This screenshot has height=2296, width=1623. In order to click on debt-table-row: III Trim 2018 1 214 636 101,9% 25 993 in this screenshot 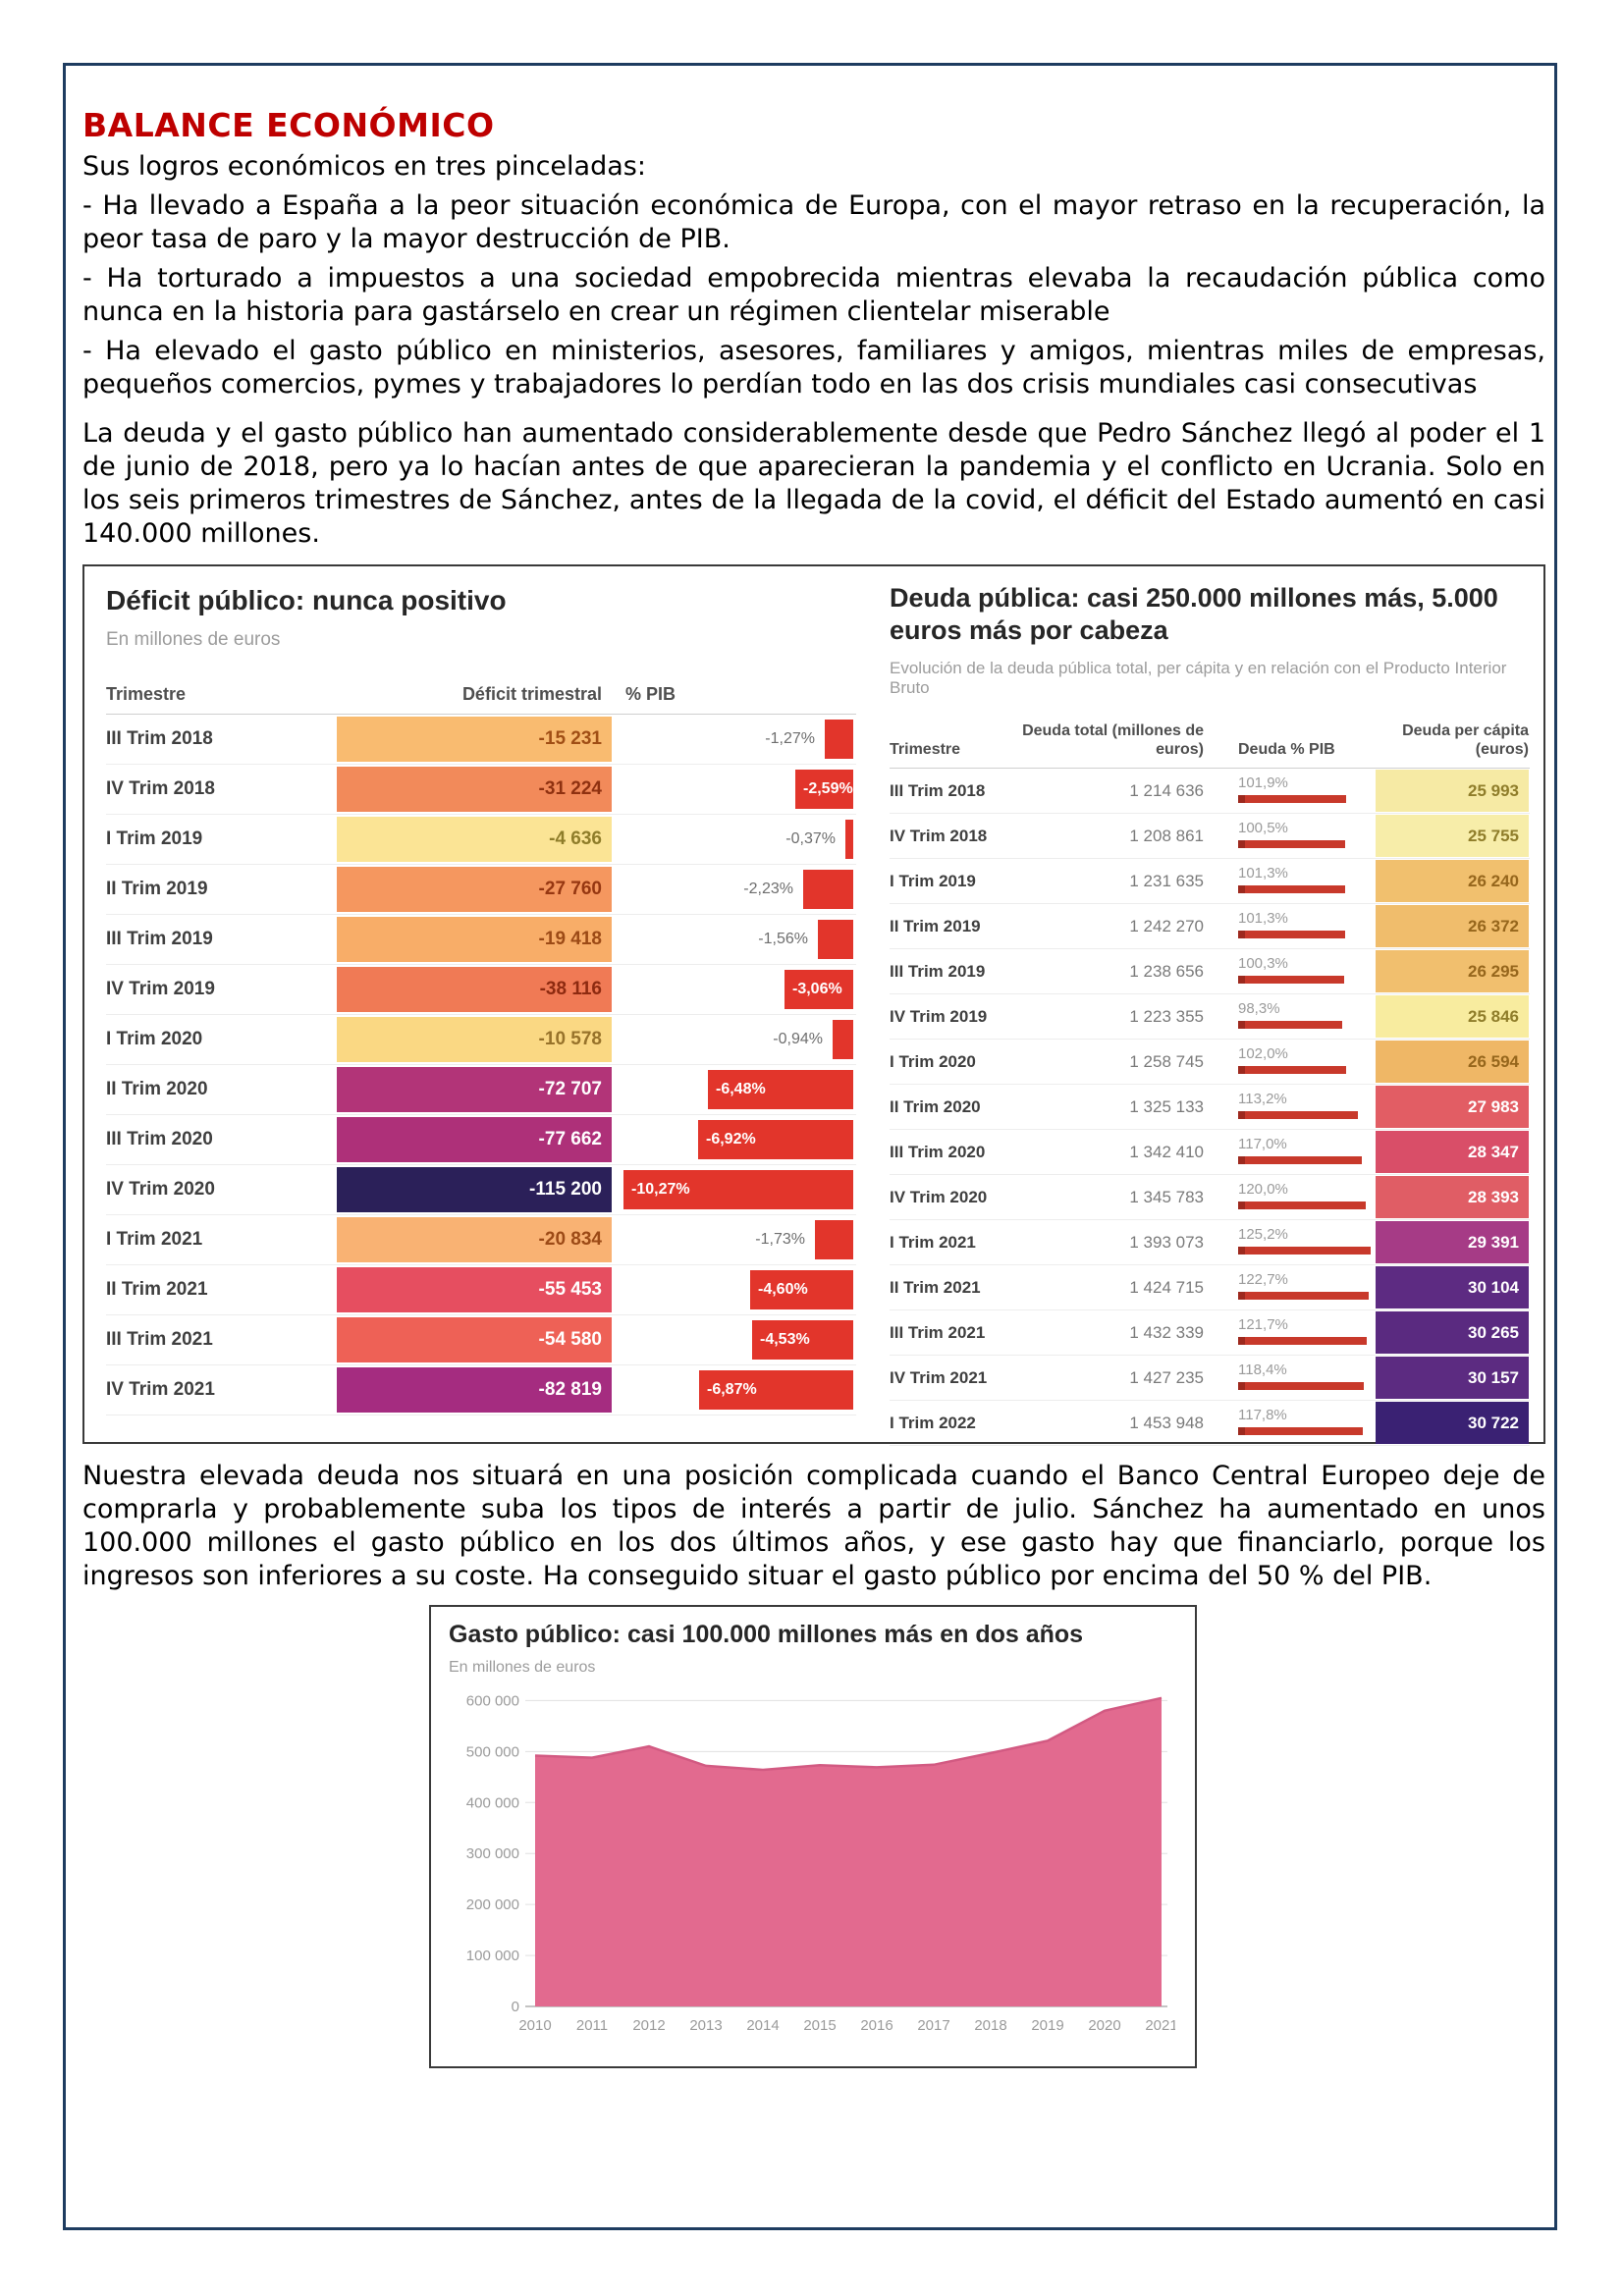, I will do `click(1210, 792)`.